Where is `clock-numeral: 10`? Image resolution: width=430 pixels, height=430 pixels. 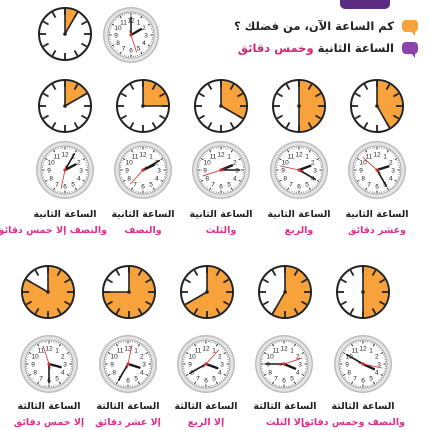
clock-numeral: 10 is located at coordinates (36, 357).